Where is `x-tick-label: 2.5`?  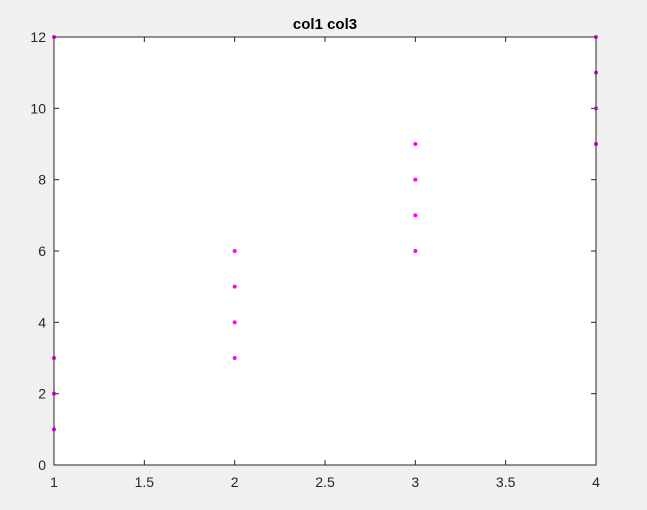 x-tick-label: 2.5 is located at coordinates (325, 482).